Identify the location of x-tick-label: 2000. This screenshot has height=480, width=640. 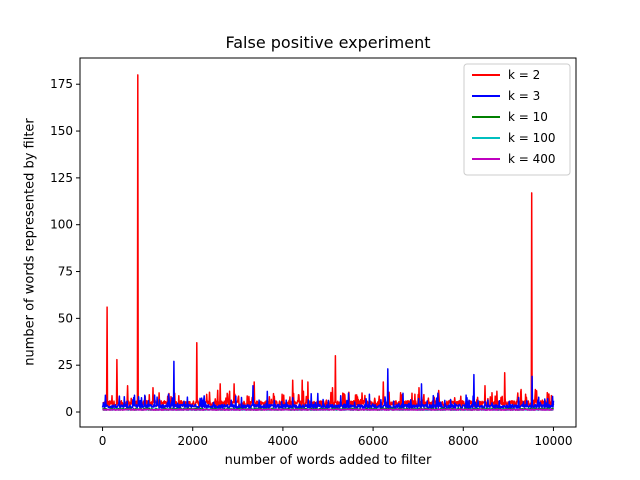
(192, 441).